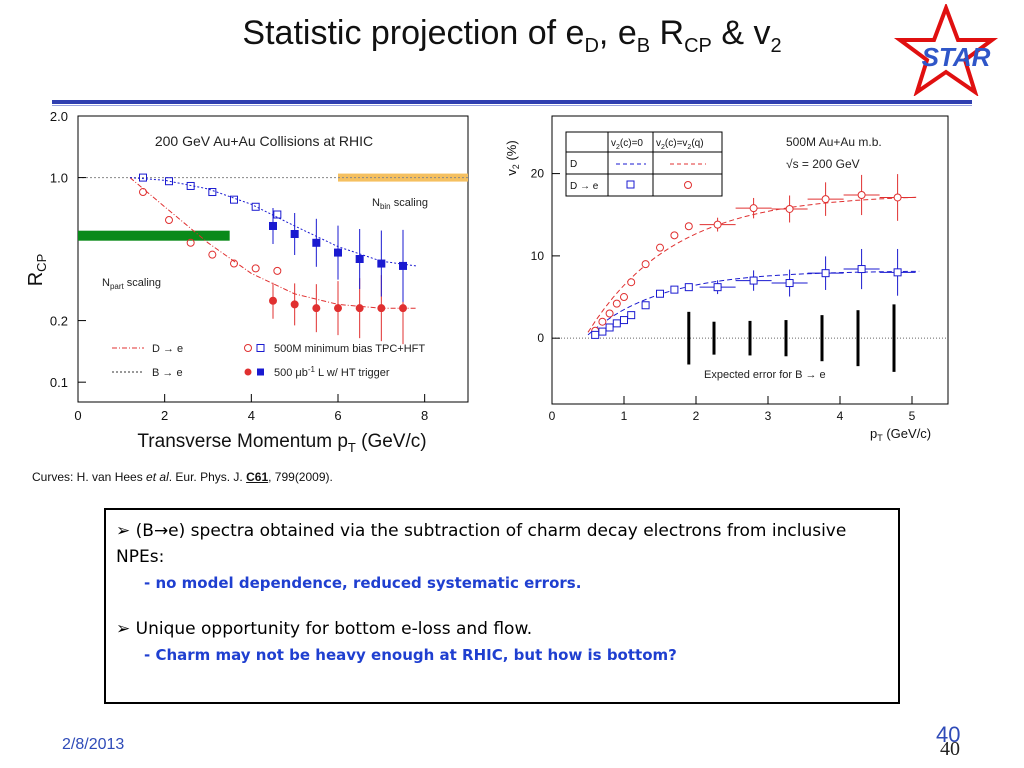 This screenshot has width=1024, height=768. Describe the element at coordinates (77, 415) in the screenshot. I see `rcp-xtick-label: 0` at that location.